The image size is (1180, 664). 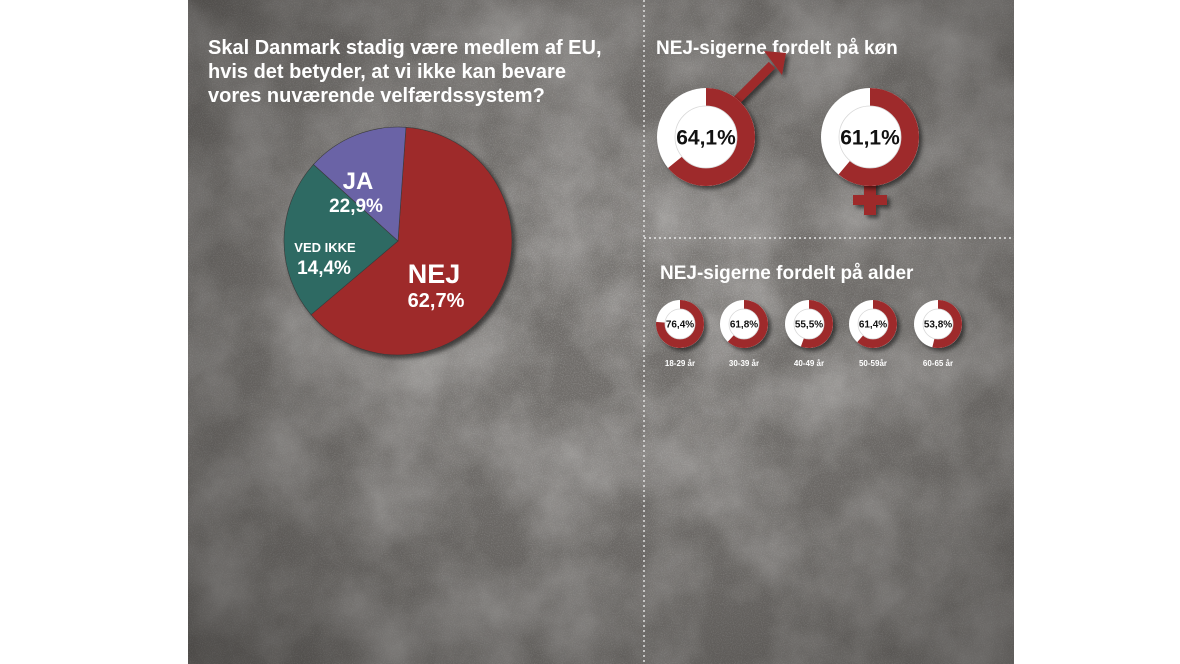 I want to click on age-category-label: 40-49 år, so click(x=809, y=363).